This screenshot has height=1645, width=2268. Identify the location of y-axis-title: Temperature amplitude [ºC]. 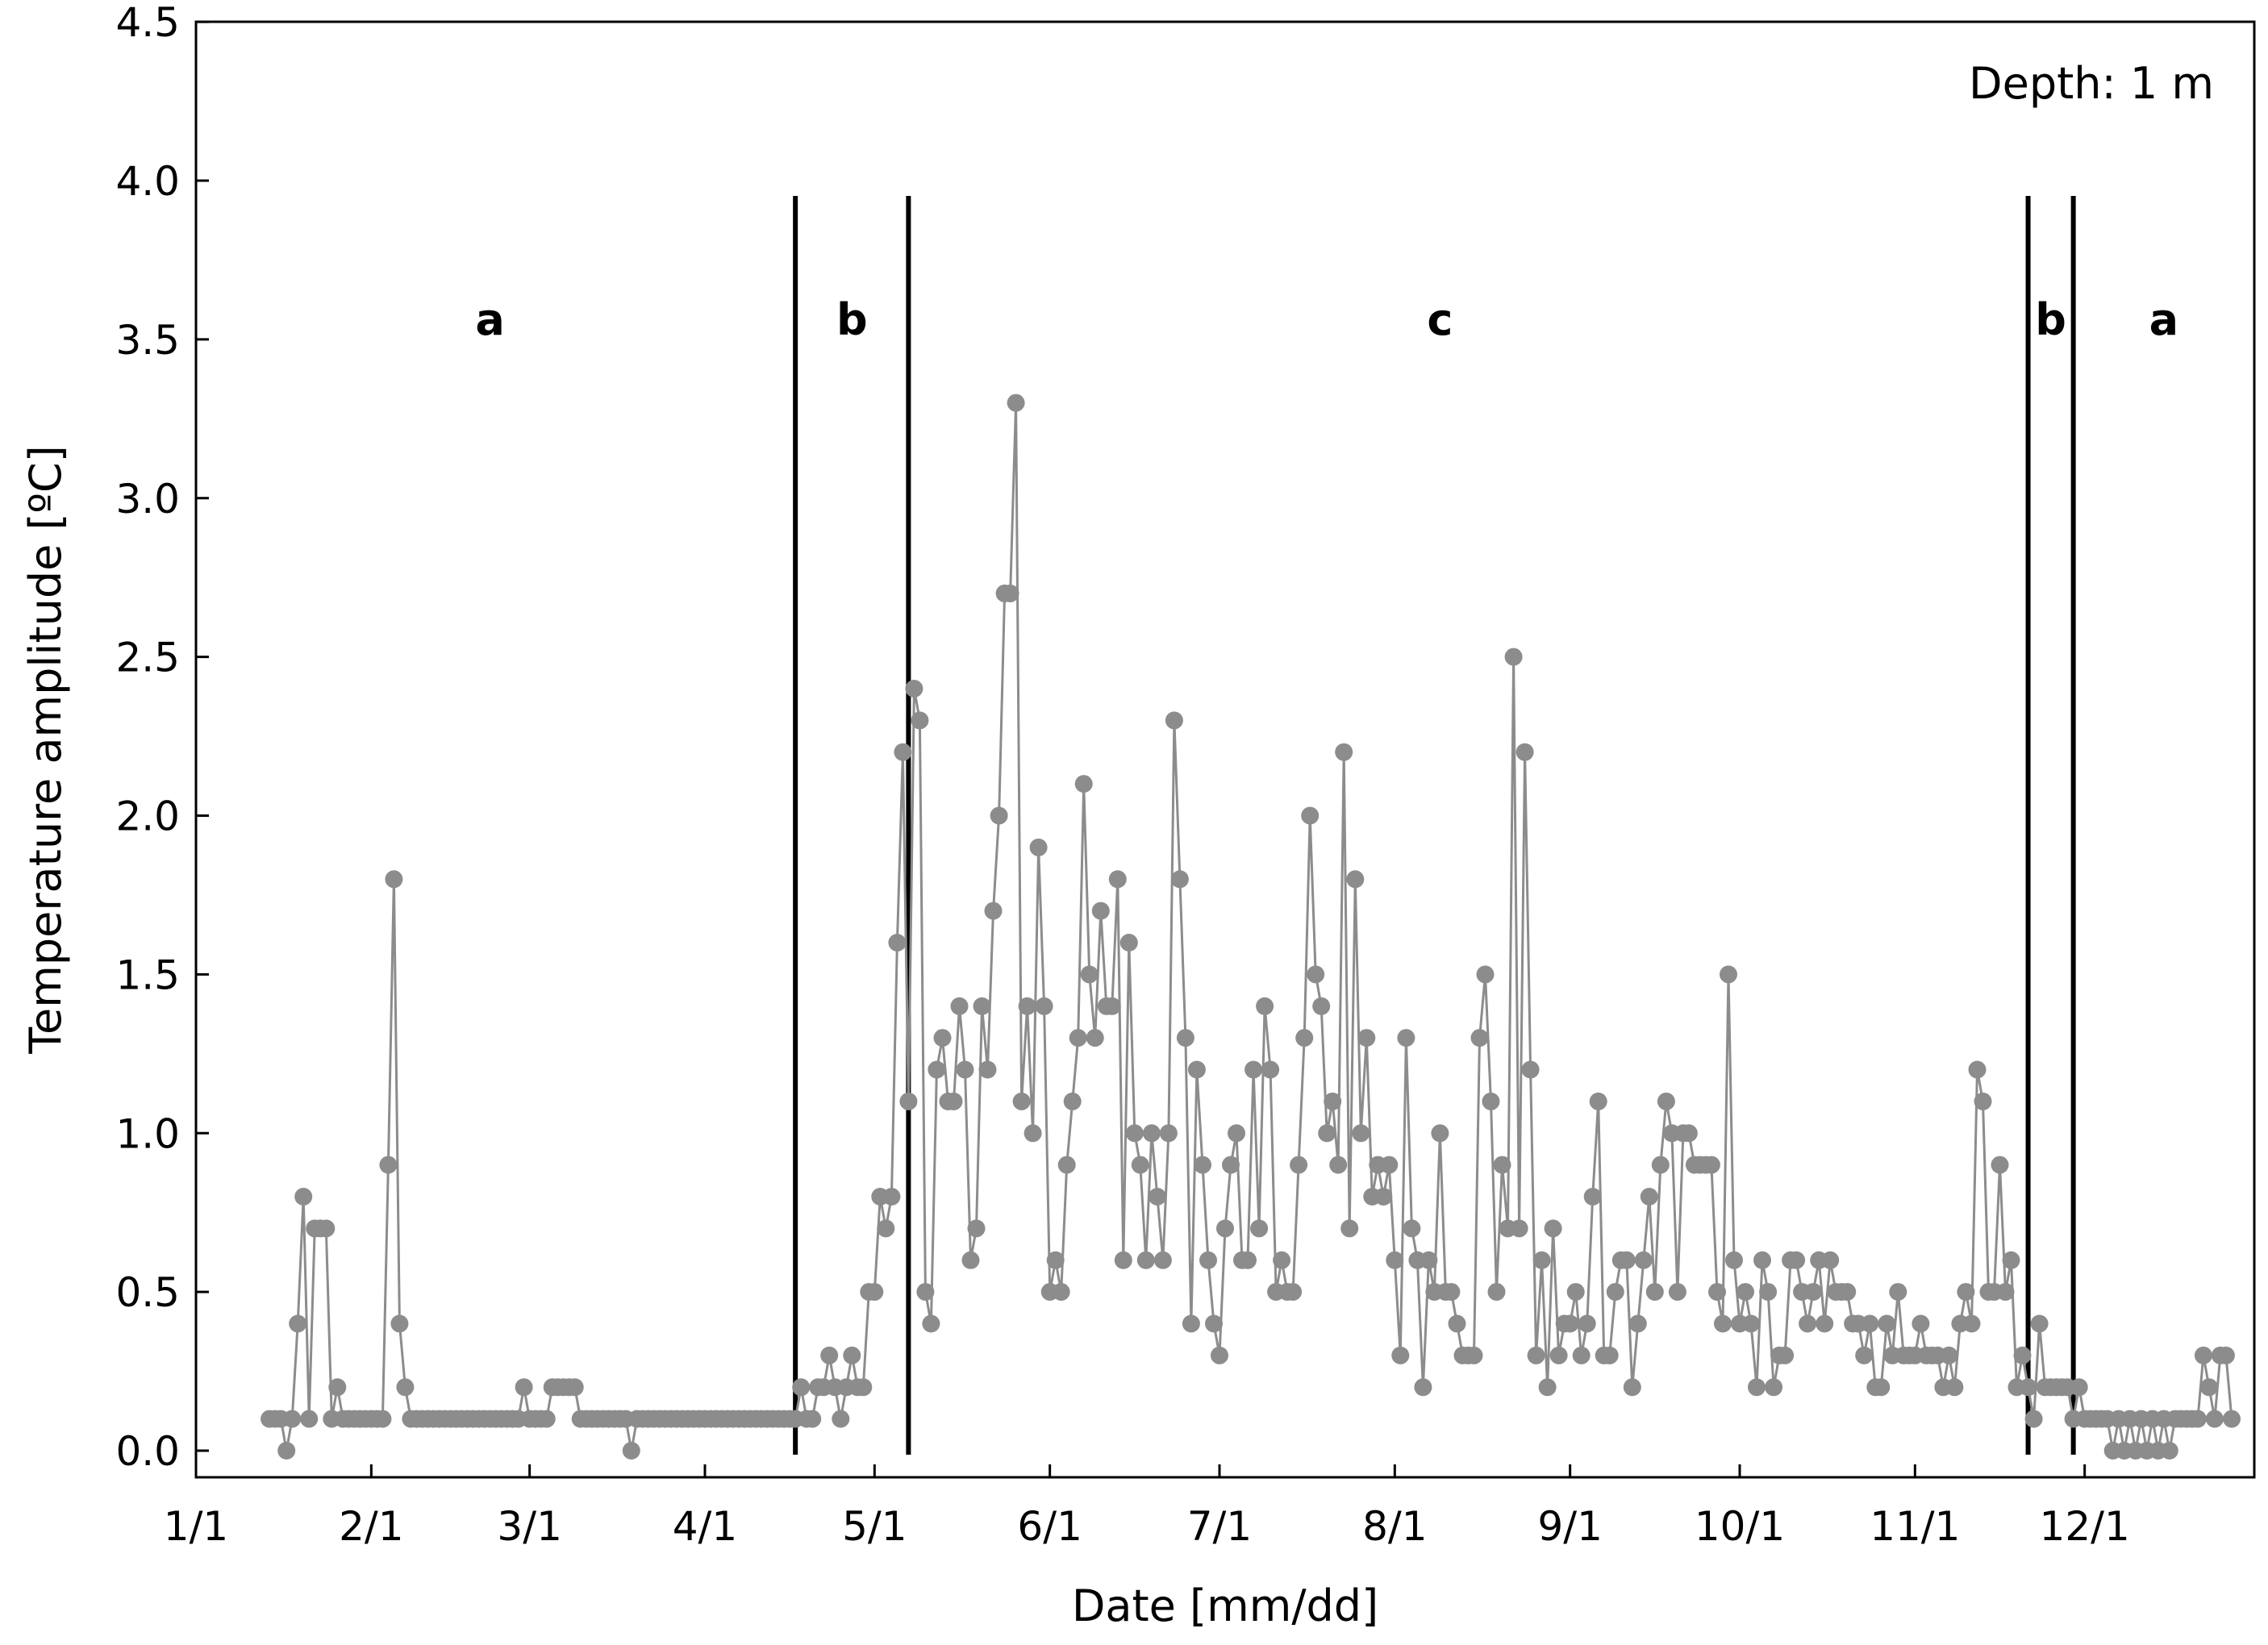
(45, 750).